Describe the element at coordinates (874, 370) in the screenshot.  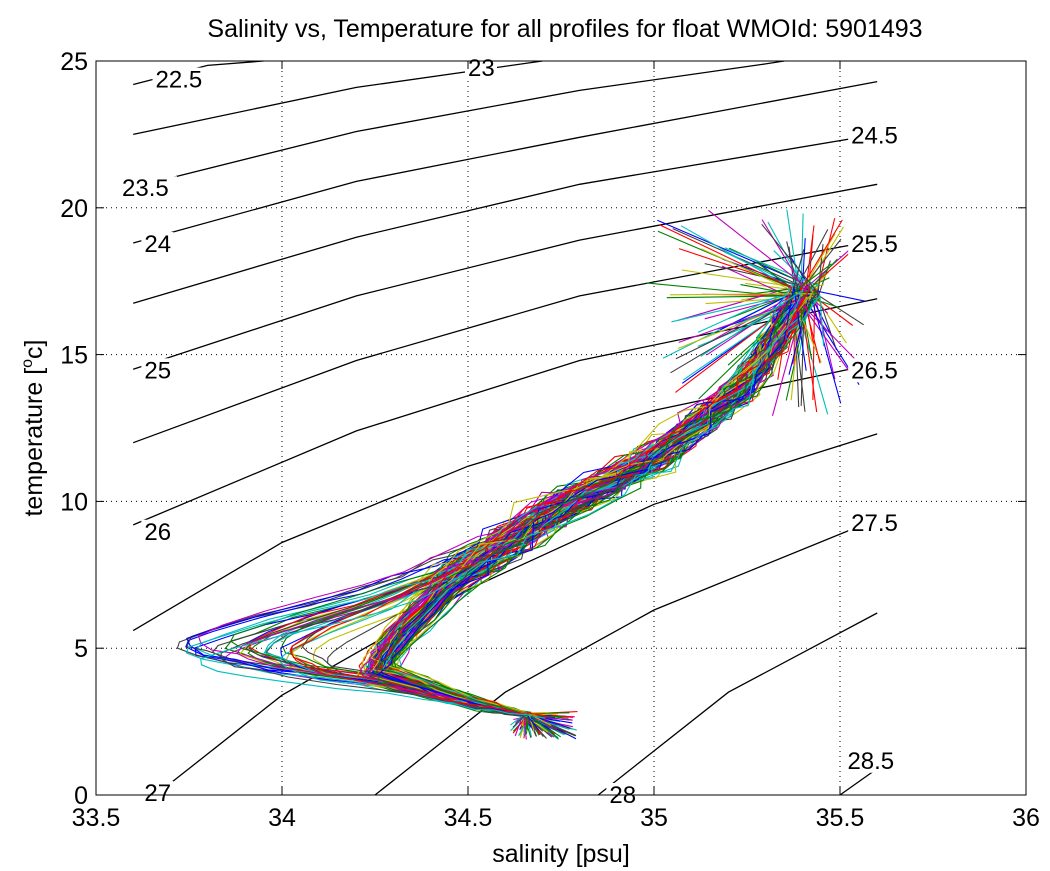
I see `contour-label: 26.5` at that location.